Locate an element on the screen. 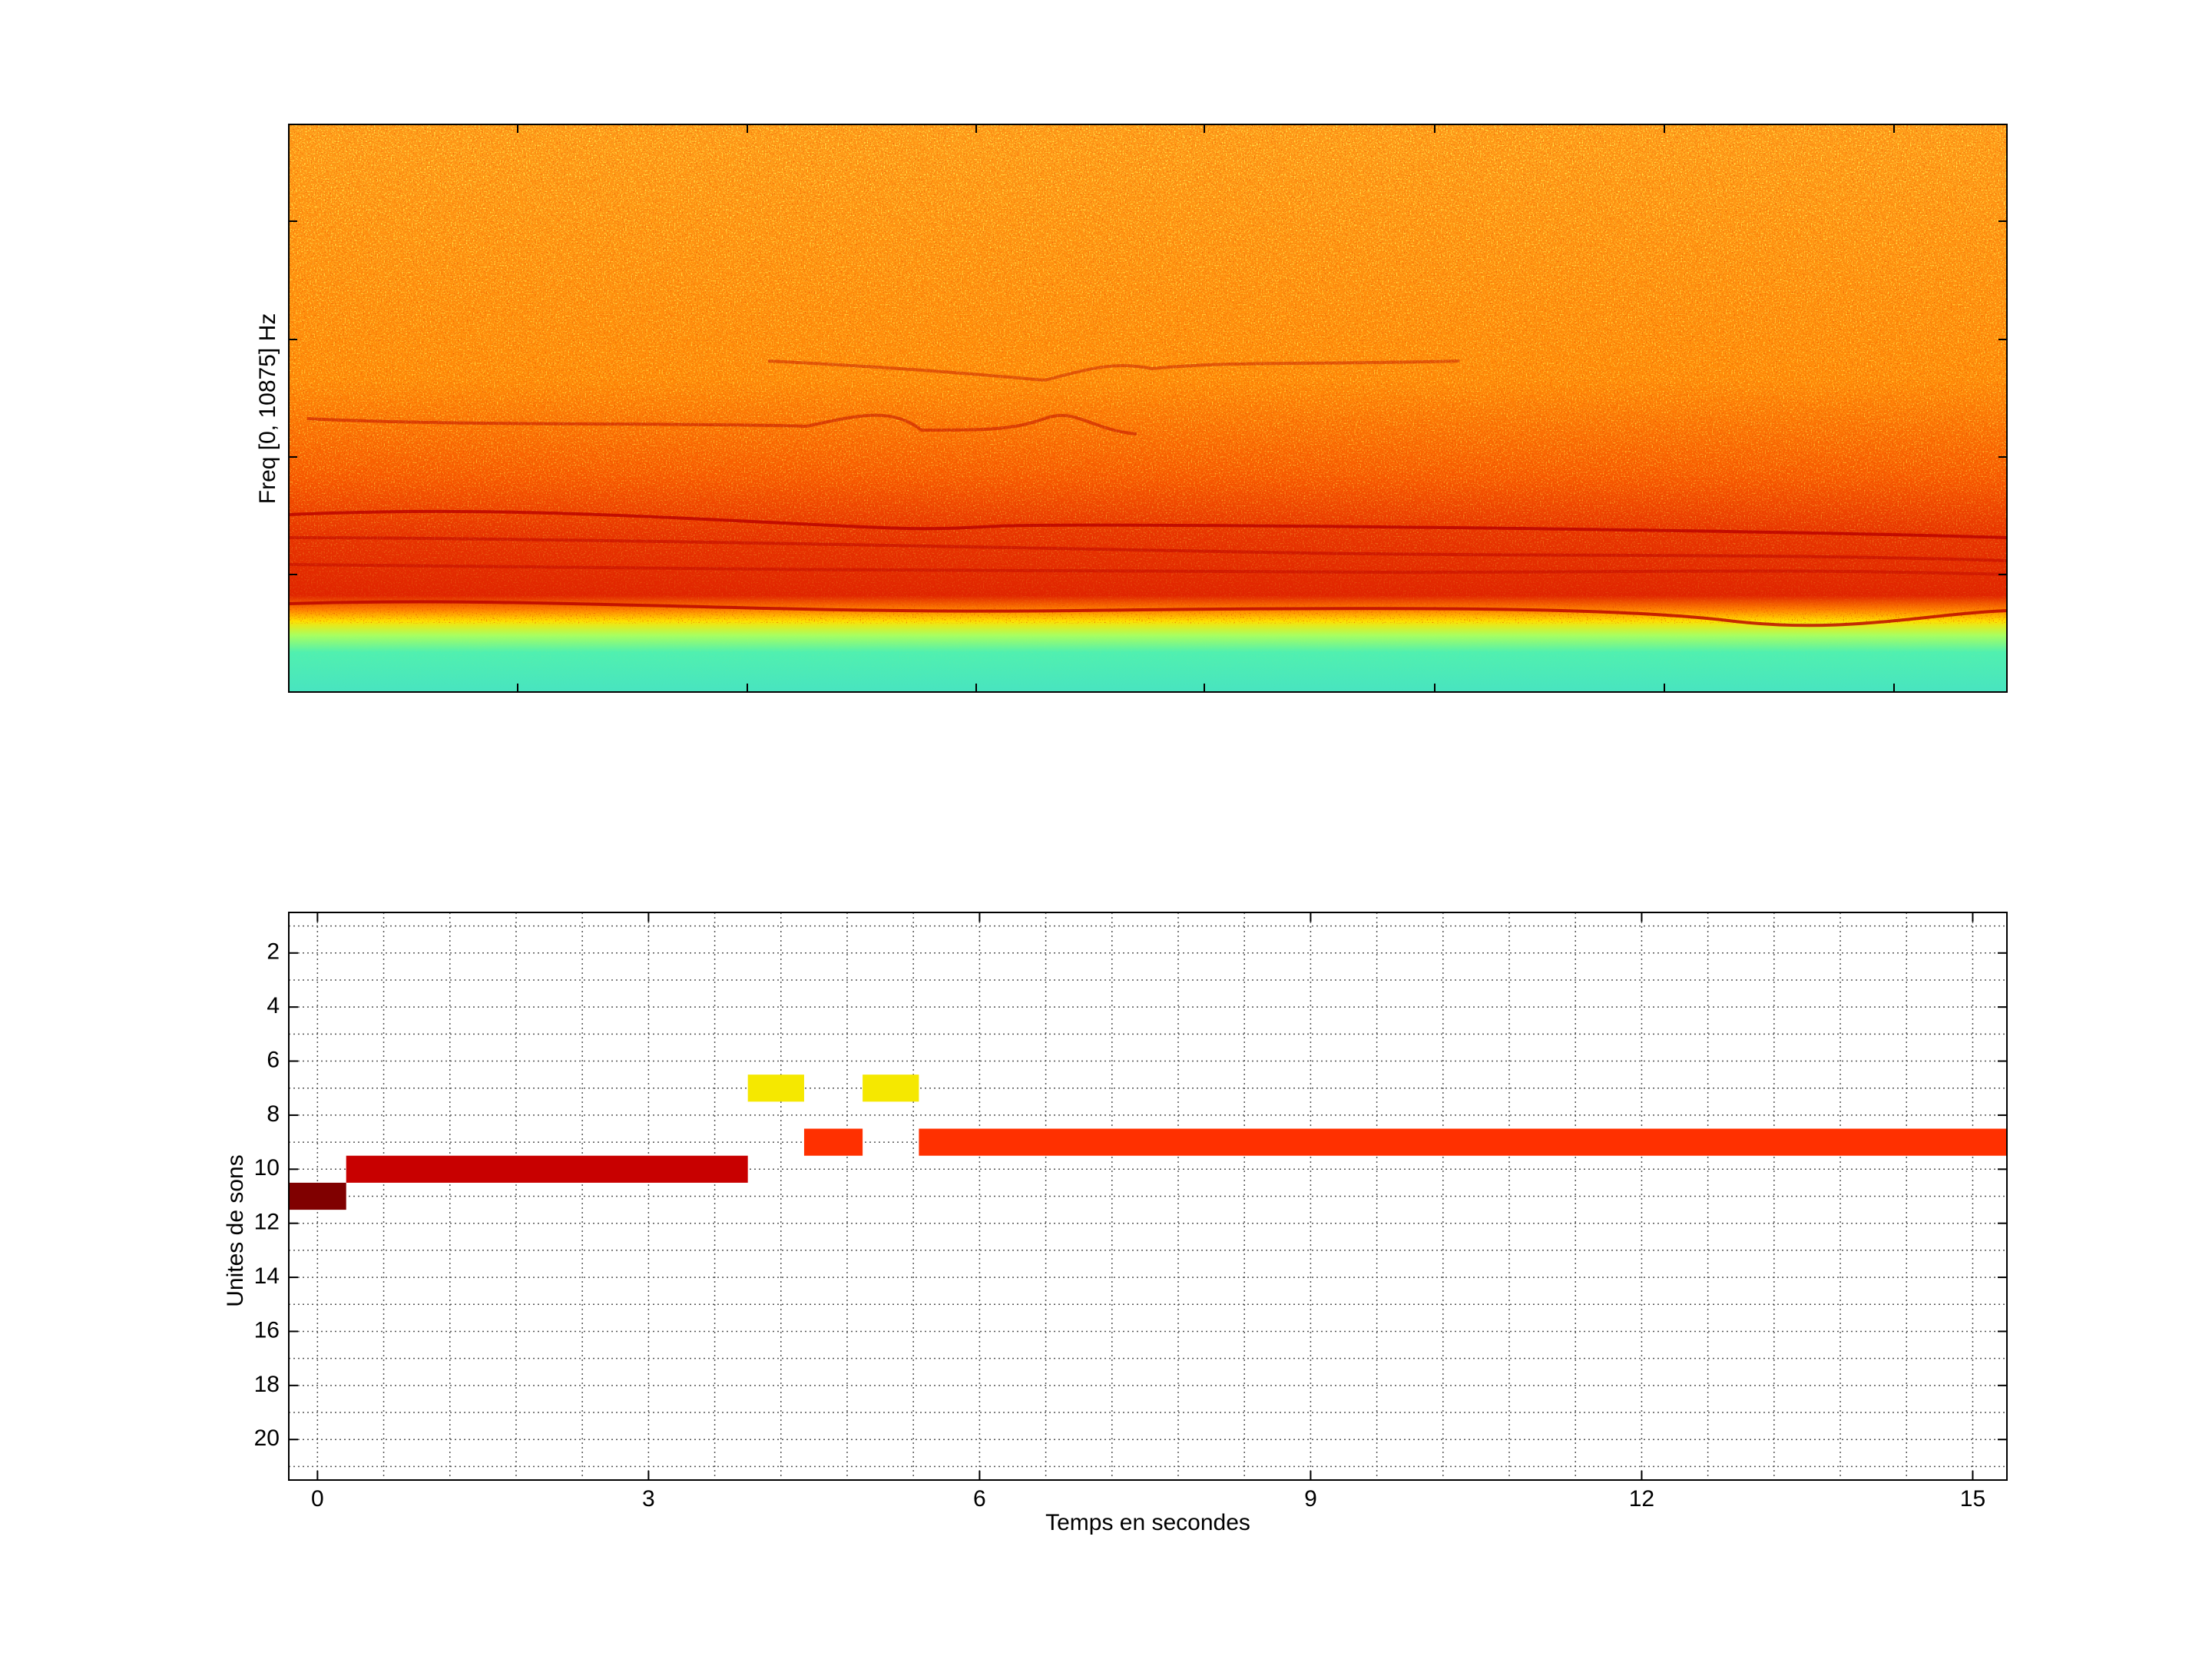 The image size is (2212, 1659). x-tick-label: 0 is located at coordinates (317, 1499).